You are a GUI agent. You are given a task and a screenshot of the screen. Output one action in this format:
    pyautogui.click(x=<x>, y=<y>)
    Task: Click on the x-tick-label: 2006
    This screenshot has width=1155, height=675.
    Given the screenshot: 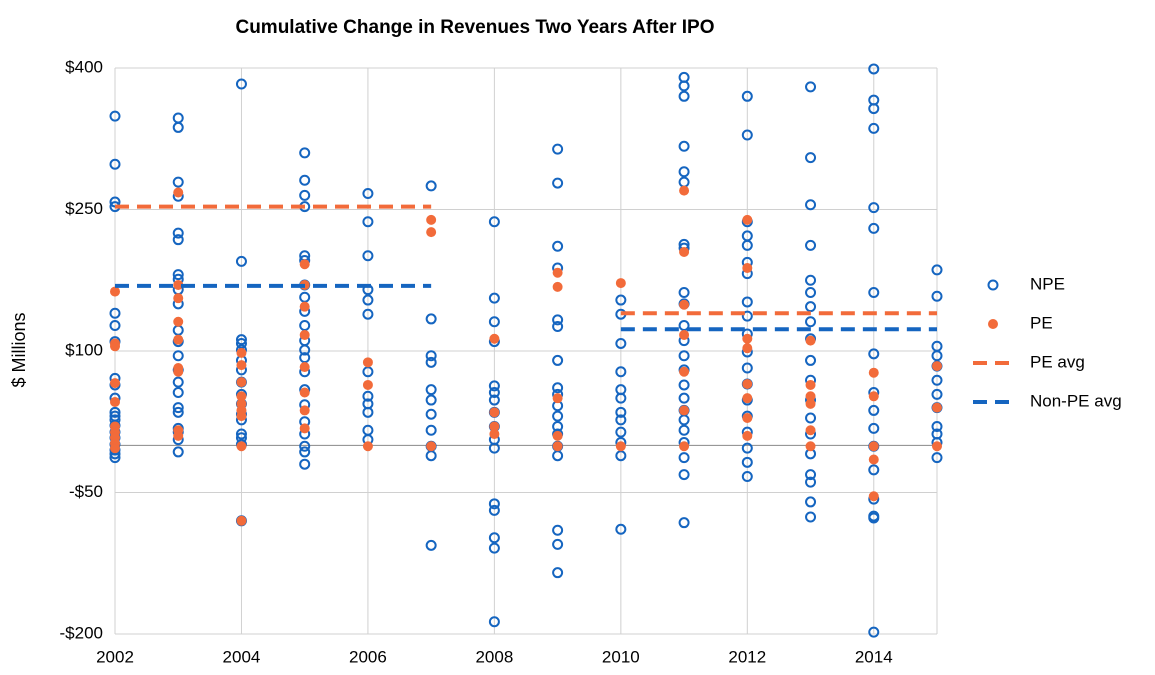 What is the action you would take?
    pyautogui.click(x=368, y=656)
    